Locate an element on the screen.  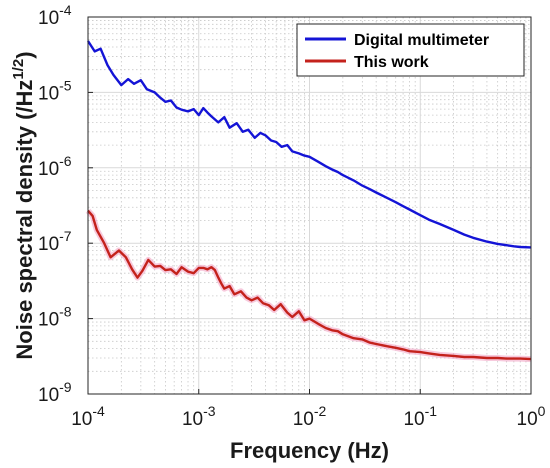
y-axis-label-close: ) is located at coordinates (24, 54).